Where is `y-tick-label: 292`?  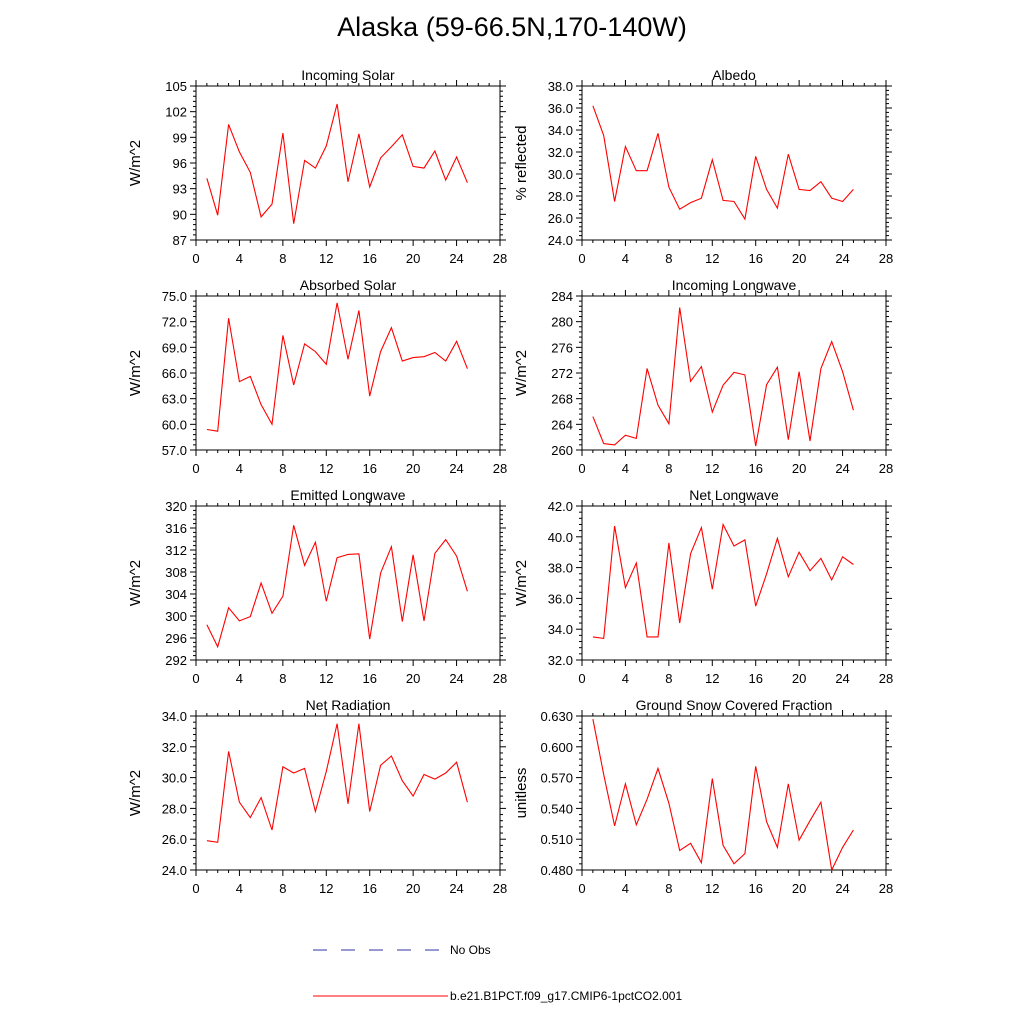
y-tick-label: 292 is located at coordinates (176, 660).